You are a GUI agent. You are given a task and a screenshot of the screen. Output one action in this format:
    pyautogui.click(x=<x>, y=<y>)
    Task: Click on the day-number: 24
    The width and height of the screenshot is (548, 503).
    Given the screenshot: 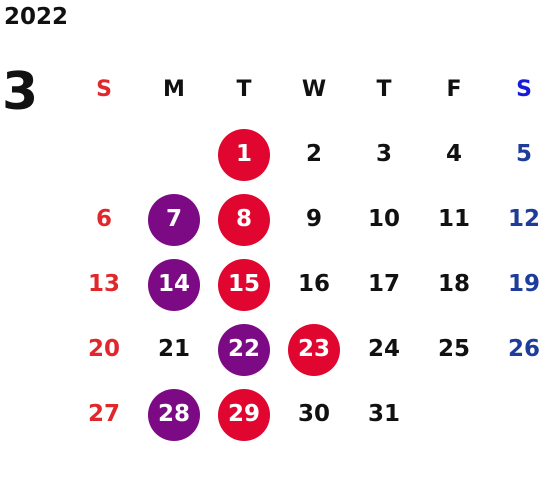 What is the action you would take?
    pyautogui.click(x=383, y=349)
    